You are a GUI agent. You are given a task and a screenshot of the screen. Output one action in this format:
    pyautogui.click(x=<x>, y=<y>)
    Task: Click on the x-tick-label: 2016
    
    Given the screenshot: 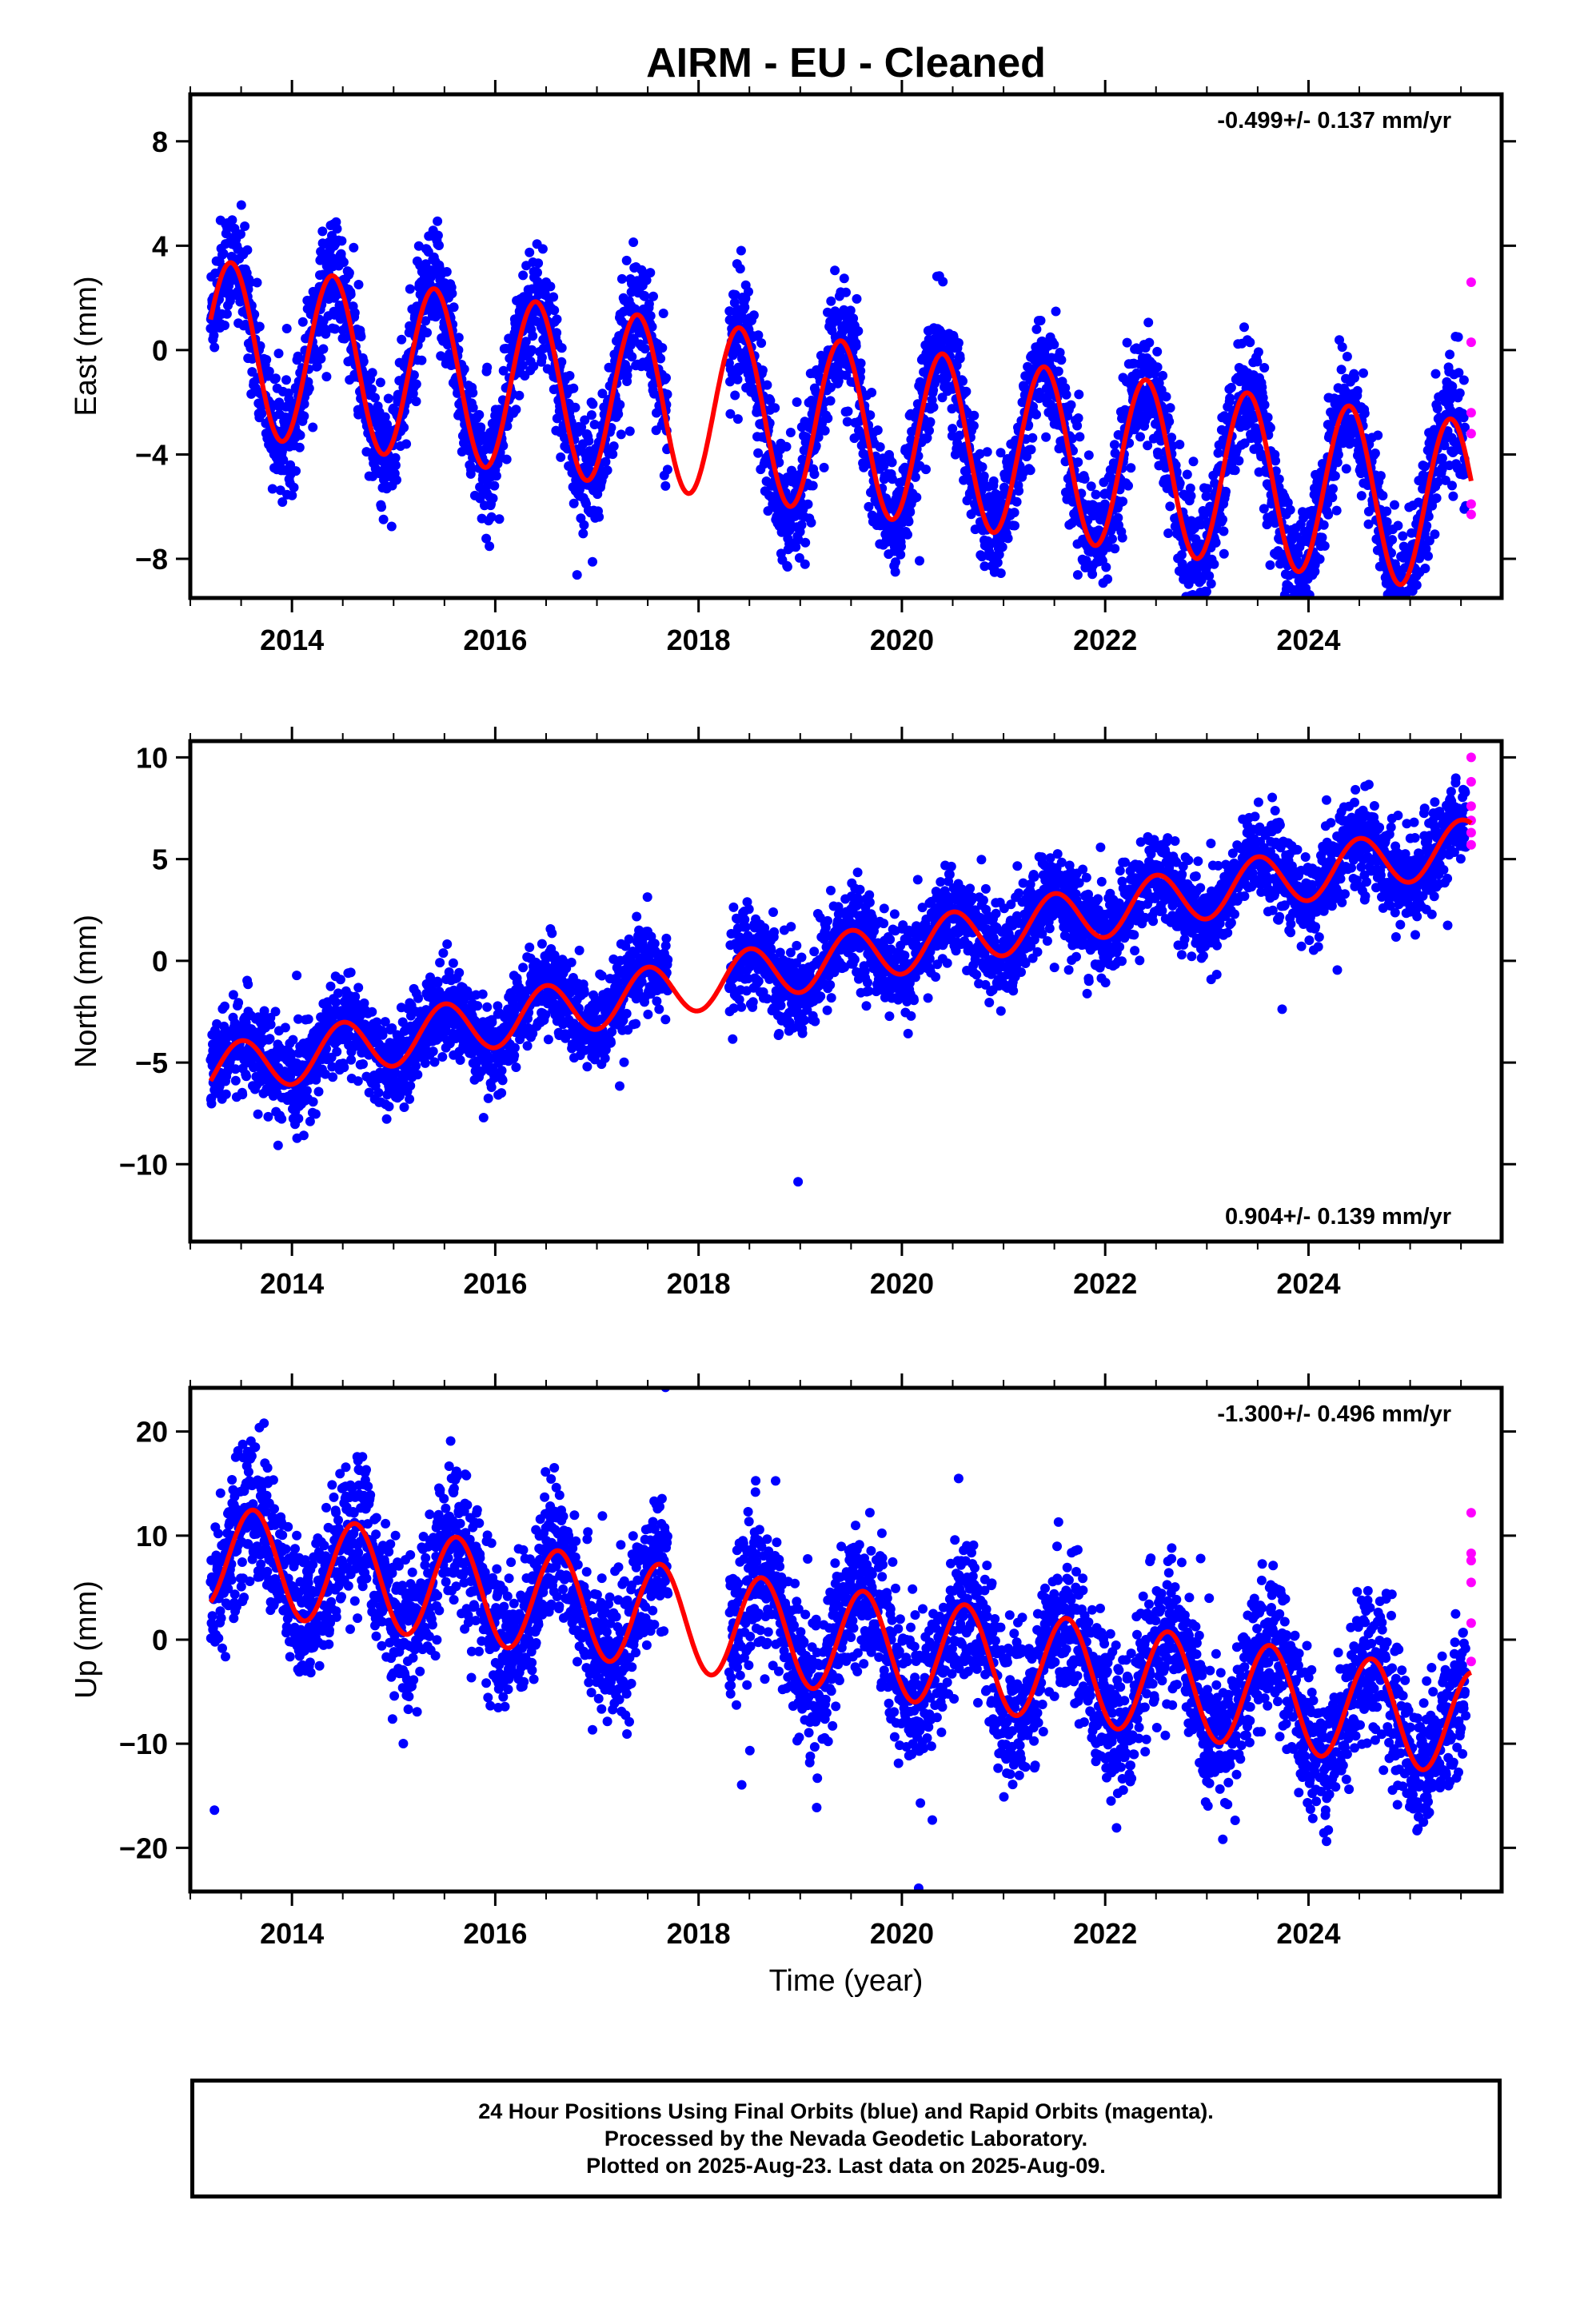 What is the action you would take?
    pyautogui.click(x=495, y=640)
    